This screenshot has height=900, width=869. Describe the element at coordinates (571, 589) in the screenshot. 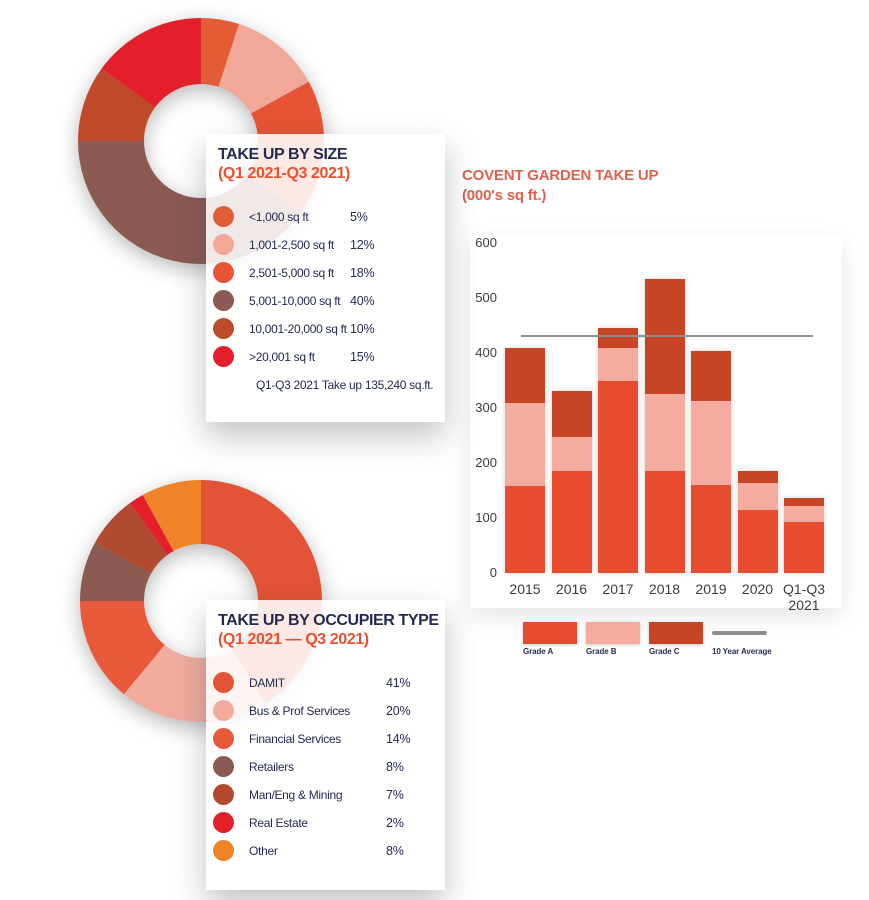

I see `x-axis-label: 2016` at that location.